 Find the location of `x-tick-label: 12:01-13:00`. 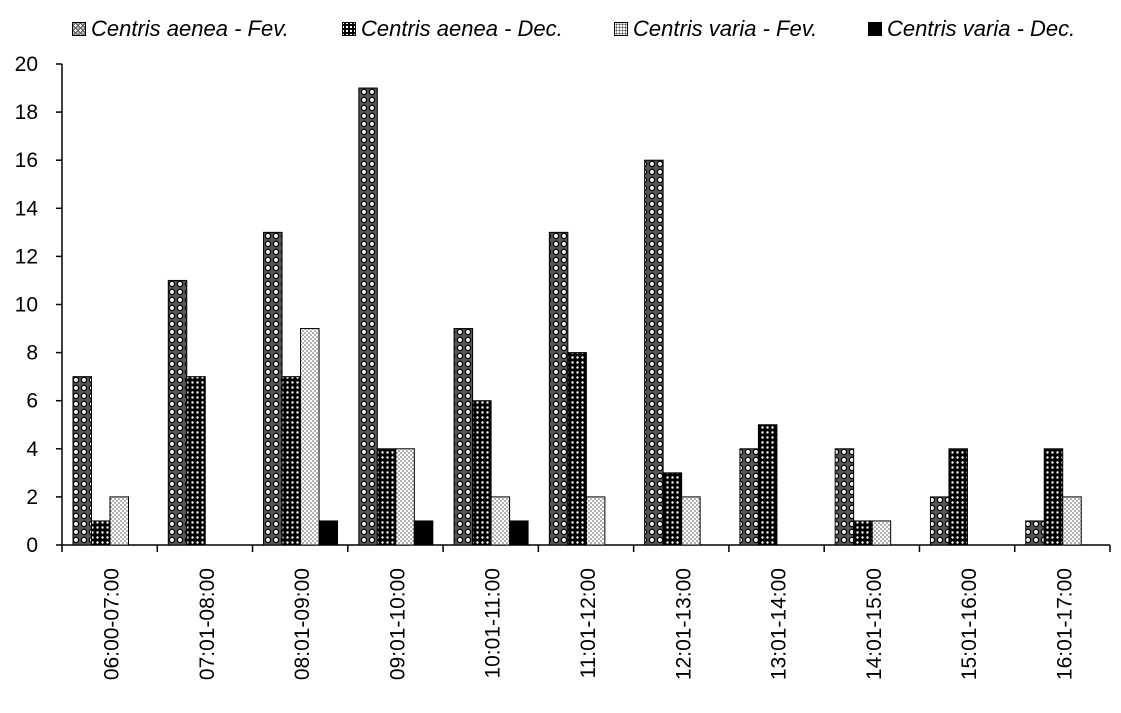

x-tick-label: 12:01-13:00 is located at coordinates (683, 624).